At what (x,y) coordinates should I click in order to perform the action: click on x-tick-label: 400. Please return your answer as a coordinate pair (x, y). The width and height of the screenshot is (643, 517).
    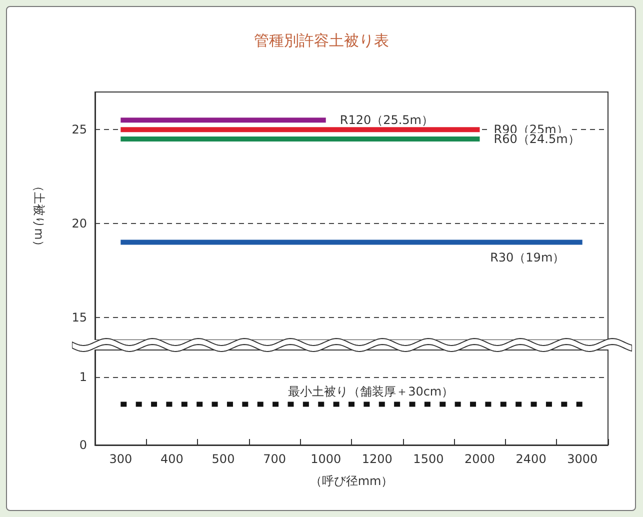
    Looking at the image, I should click on (172, 459).